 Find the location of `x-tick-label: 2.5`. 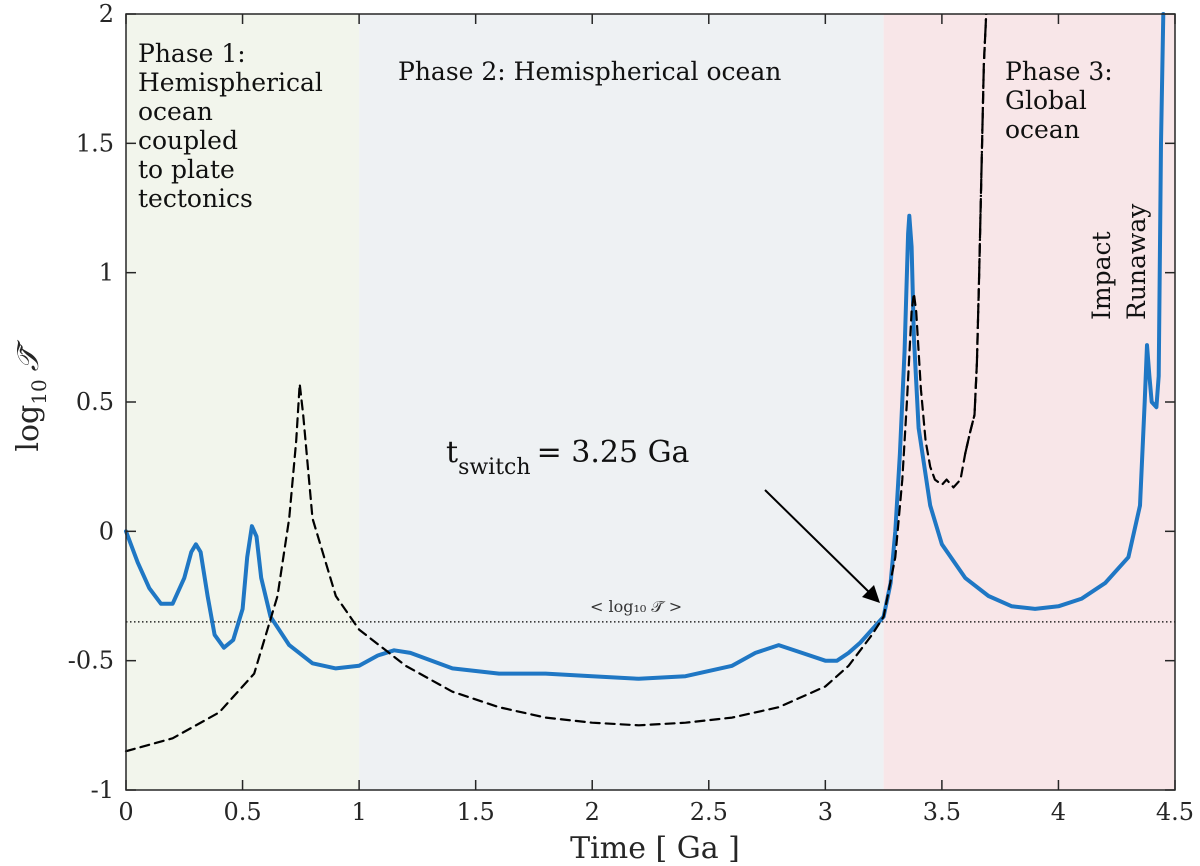

x-tick-label: 2.5 is located at coordinates (709, 812).